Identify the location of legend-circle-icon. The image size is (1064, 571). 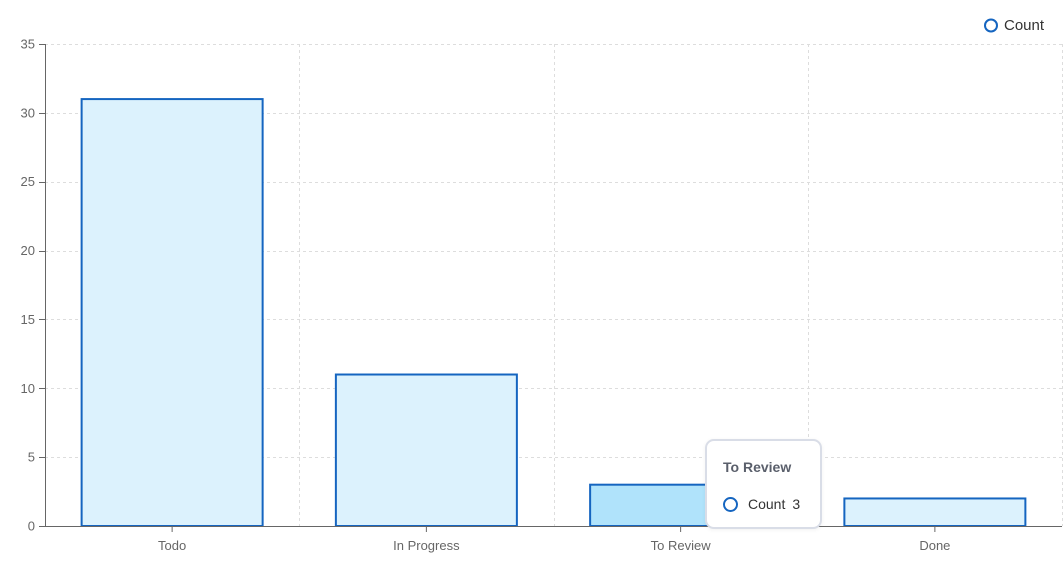
(991, 25).